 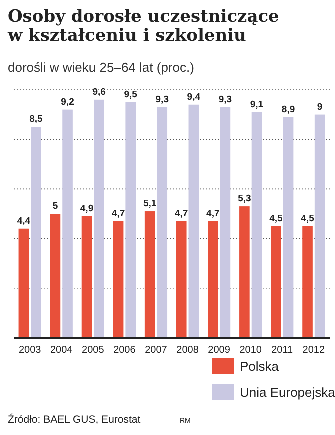 I want to click on x-tick-label: 2003, so click(x=30, y=350).